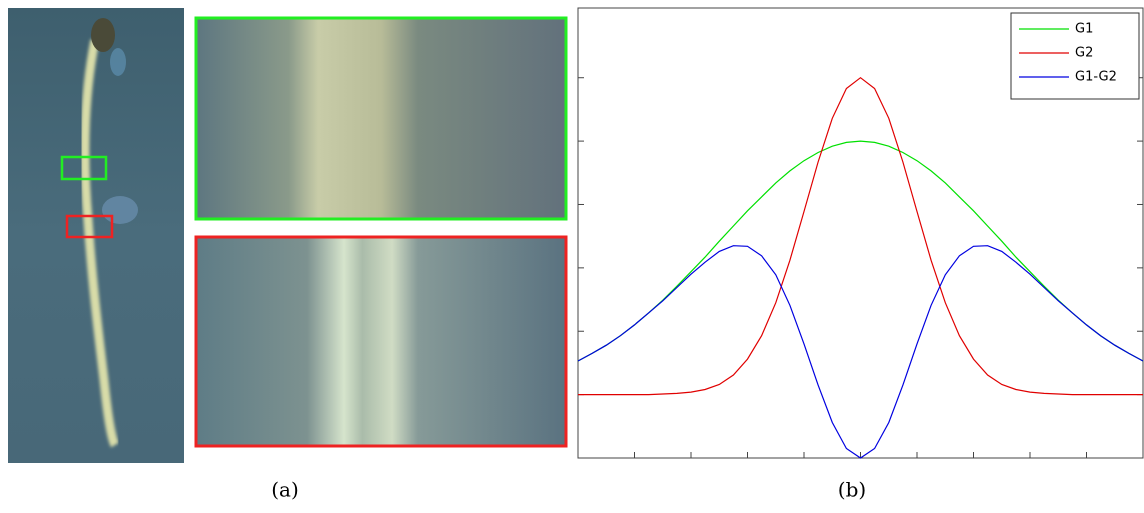 The image size is (1144, 513). Describe the element at coordinates (852, 490) in the screenshot. I see `caption: (b)` at that location.